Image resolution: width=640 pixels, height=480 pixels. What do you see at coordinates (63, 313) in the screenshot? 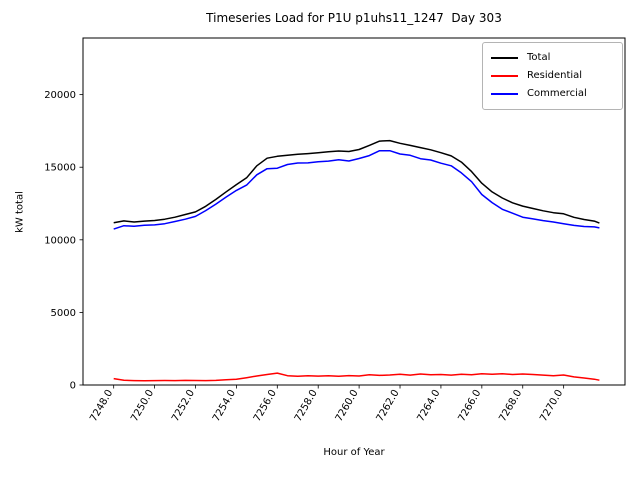
I see `y-axis-tick-label: 5000` at bounding box center [63, 313].